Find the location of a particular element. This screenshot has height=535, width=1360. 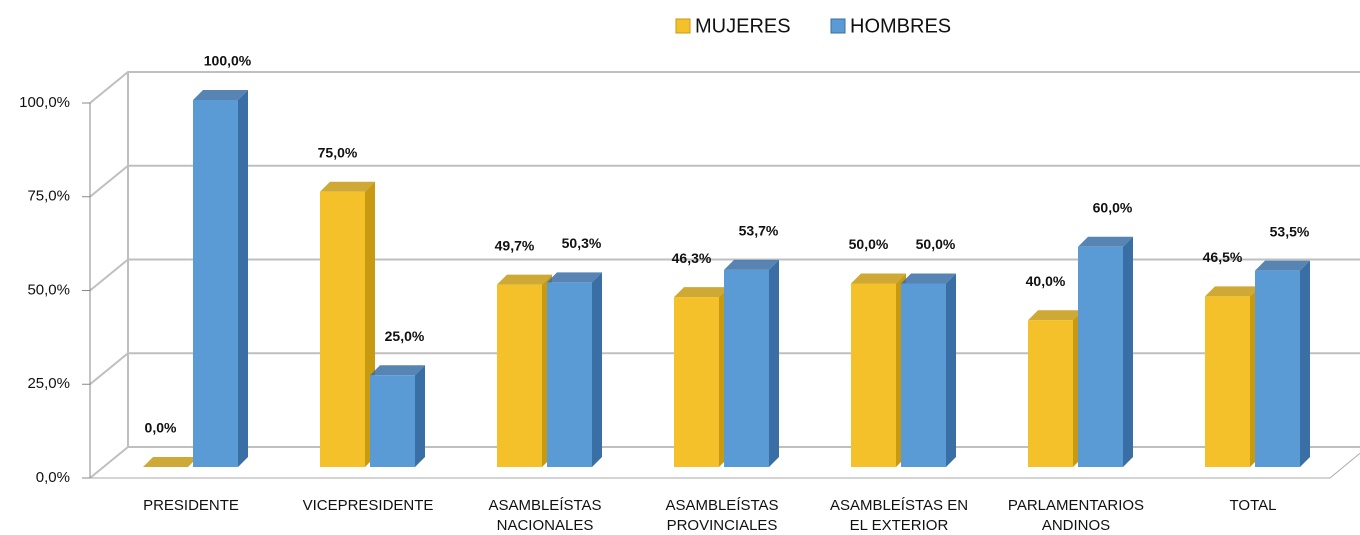

legend-label: MUJERES is located at coordinates (743, 26).